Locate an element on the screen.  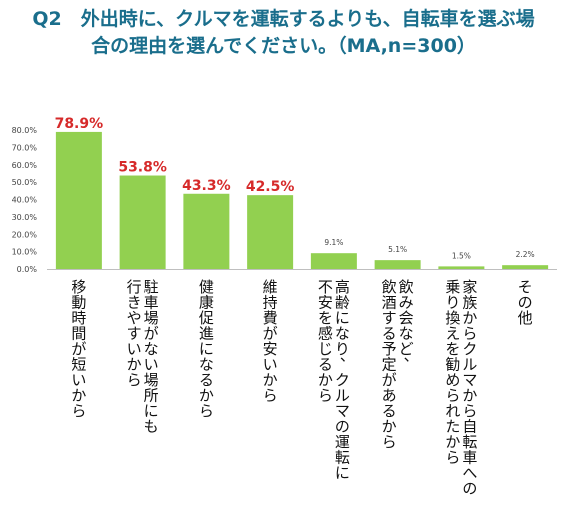
category-label-char: た is located at coordinates (452, 427).